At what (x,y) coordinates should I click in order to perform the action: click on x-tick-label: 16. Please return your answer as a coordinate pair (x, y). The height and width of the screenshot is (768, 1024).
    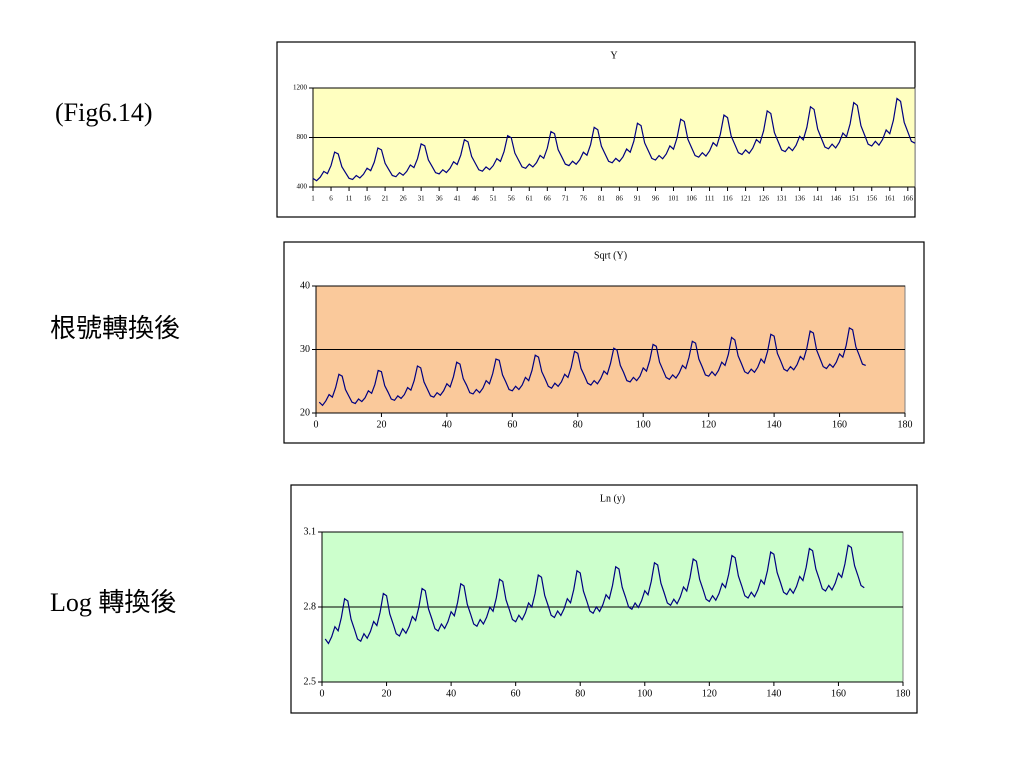
    Looking at the image, I should click on (368, 199).